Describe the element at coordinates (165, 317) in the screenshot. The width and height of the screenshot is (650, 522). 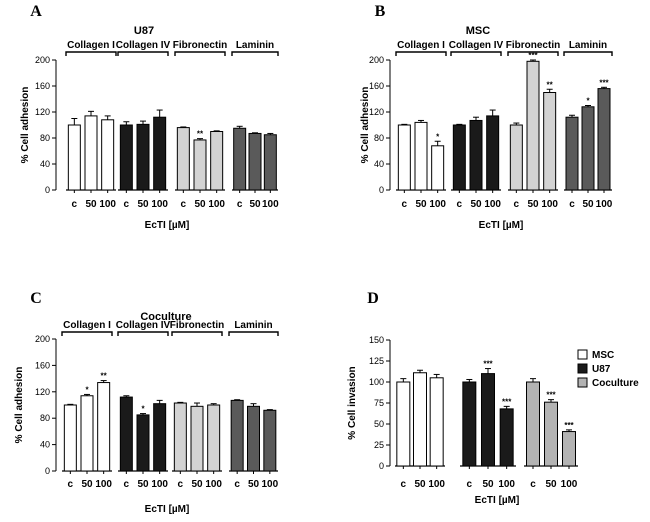
I see `chart-title: Coculture` at that location.